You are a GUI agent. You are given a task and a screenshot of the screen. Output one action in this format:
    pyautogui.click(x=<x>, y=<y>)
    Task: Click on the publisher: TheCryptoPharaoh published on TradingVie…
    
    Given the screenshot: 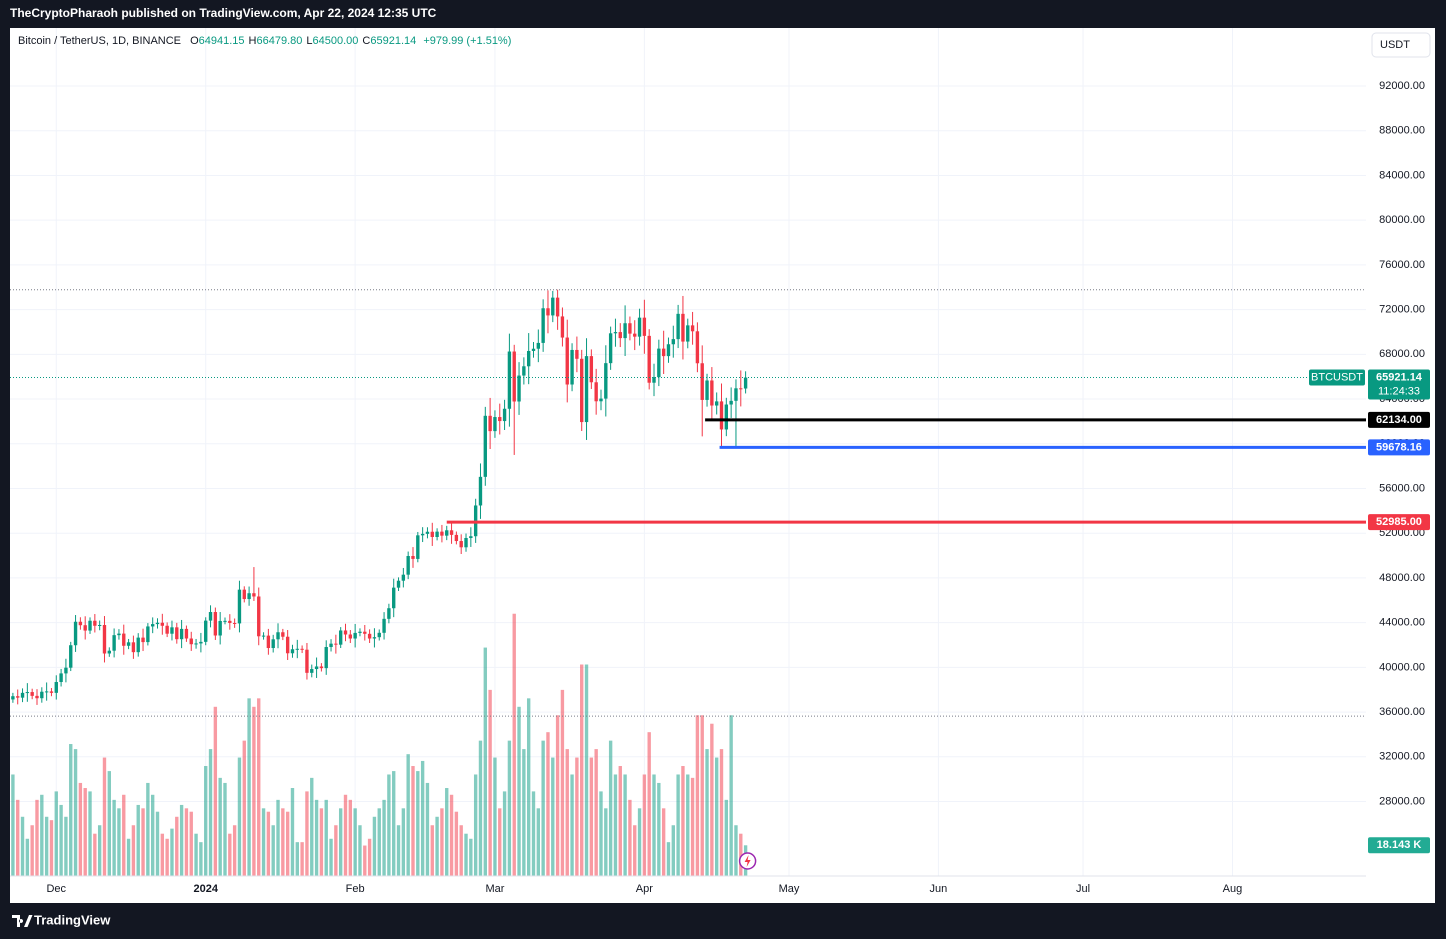 What is the action you would take?
    pyautogui.click(x=223, y=13)
    